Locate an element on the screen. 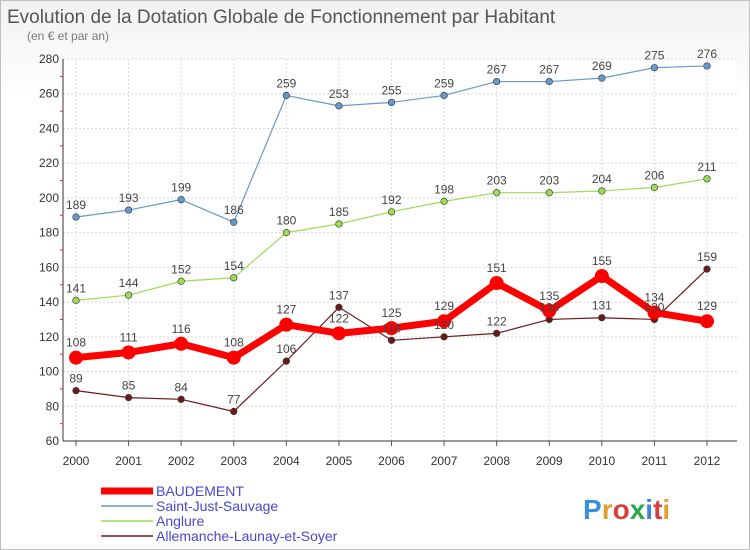  x-tick-label: 2010 is located at coordinates (601, 461).